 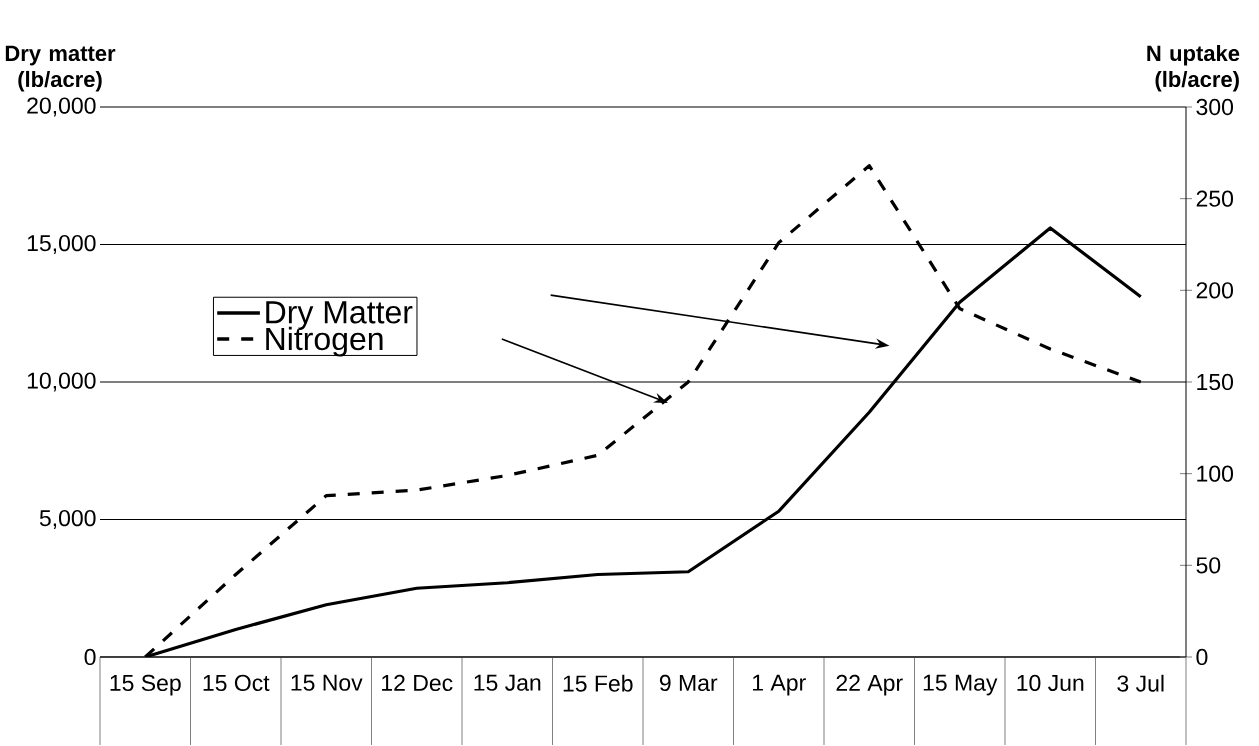 I want to click on x-tick-label: 9 Mar, so click(x=688, y=683).